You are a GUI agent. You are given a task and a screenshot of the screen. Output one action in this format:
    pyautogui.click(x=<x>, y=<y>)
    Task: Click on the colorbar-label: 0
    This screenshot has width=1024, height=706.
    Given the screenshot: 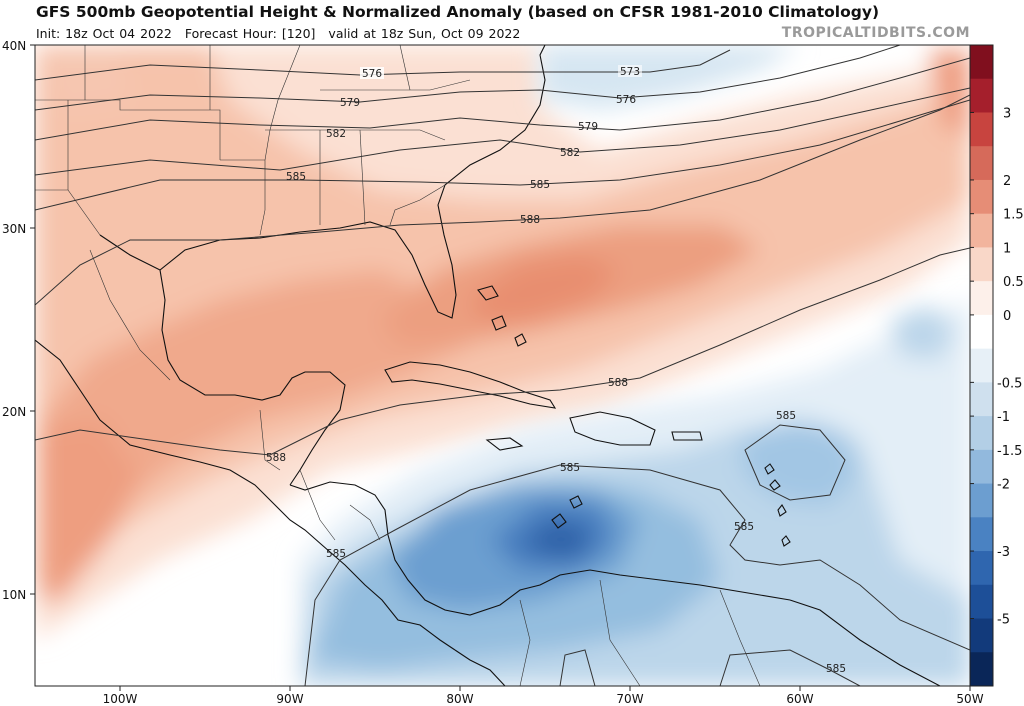 What is the action you would take?
    pyautogui.click(x=1007, y=316)
    